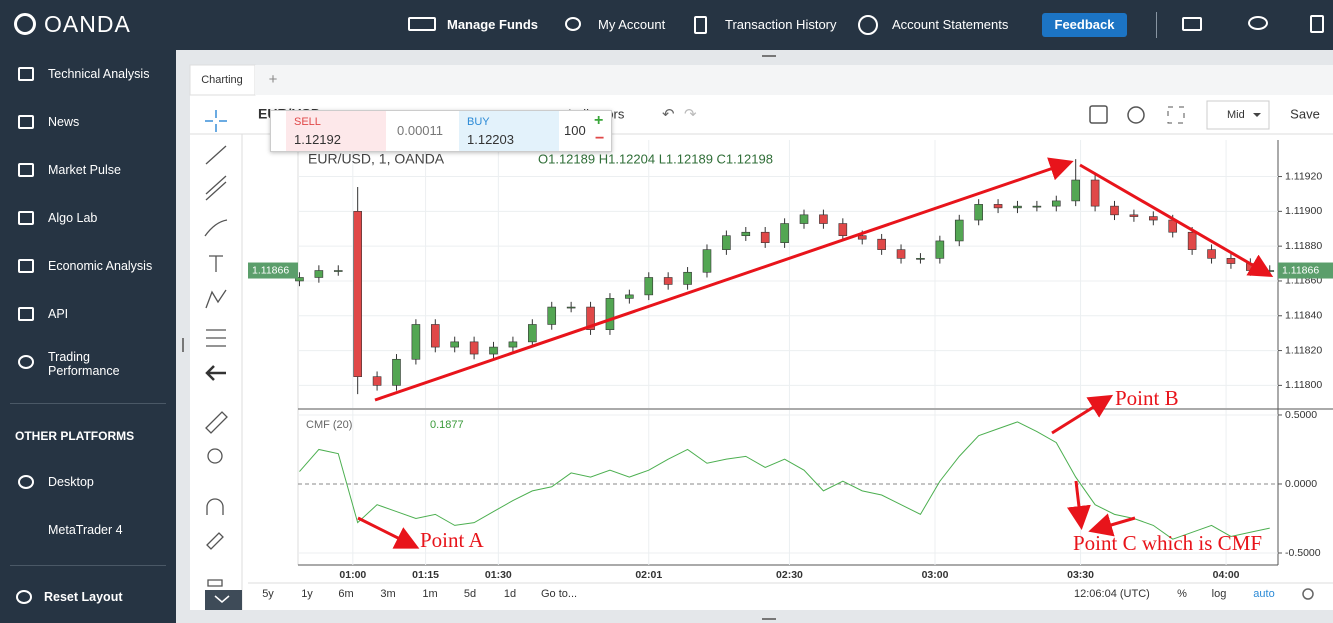 This screenshot has height=623, width=1333. I want to click on menu-item: MetaTrader 4, so click(85, 530).